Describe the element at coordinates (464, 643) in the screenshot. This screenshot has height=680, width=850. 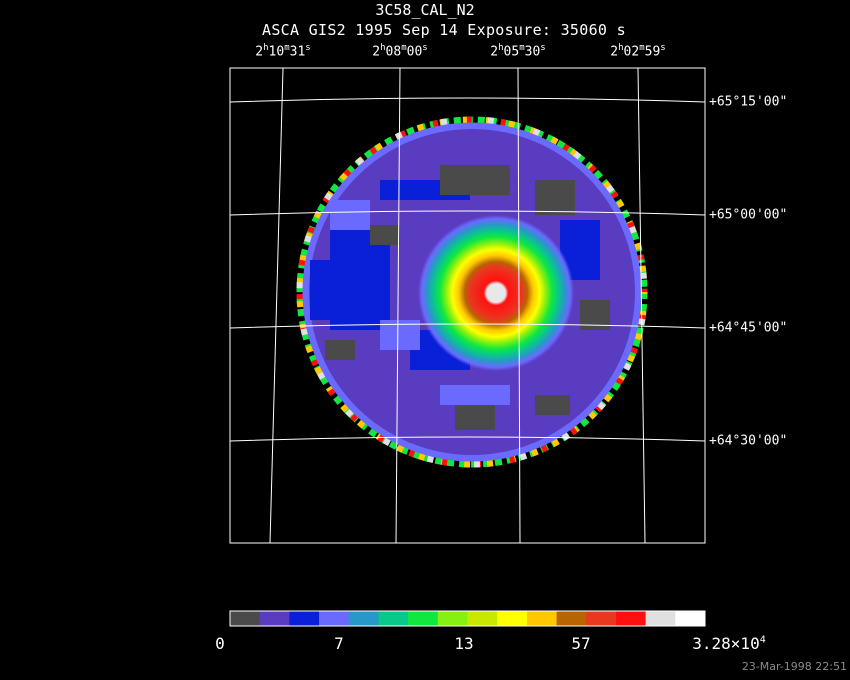
I see `colorbar-label-3: 13` at that location.